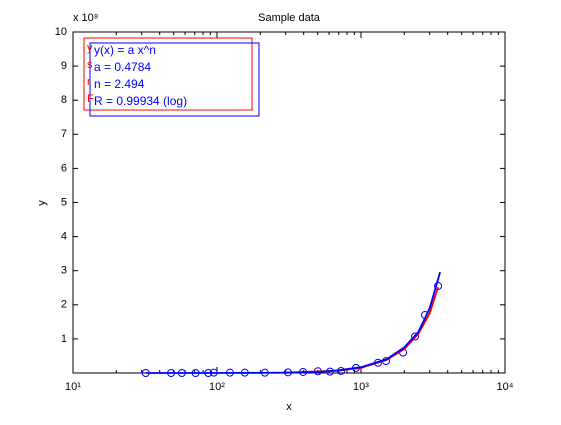 The image size is (561, 425). Describe the element at coordinates (125, 50) in the screenshot. I see `legend-text: y(x) = a x^n` at that location.